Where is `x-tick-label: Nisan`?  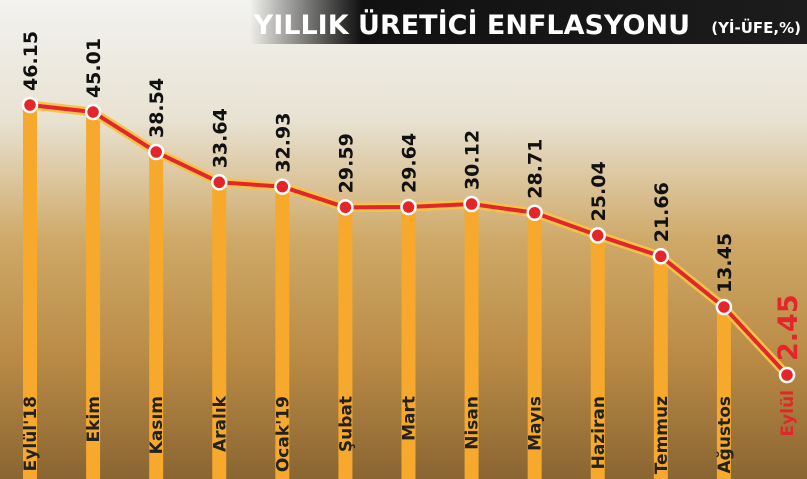 x-tick-label: Nisan is located at coordinates (473, 423).